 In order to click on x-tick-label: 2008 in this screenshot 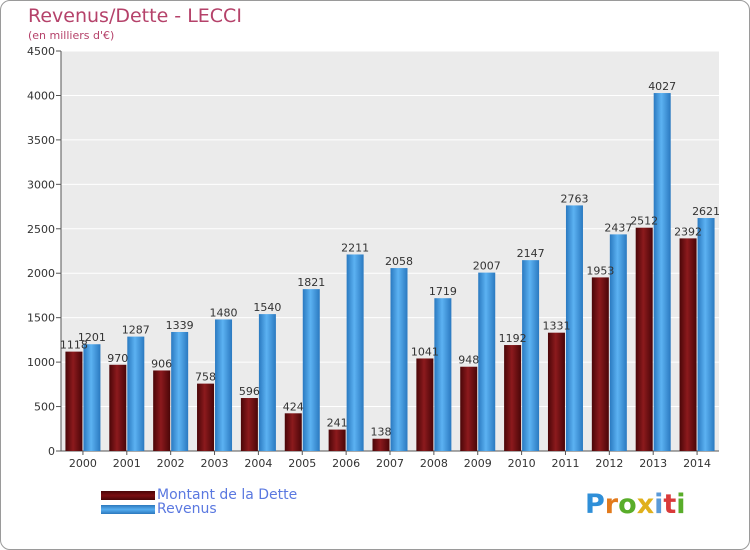, I will do `click(434, 463)`.